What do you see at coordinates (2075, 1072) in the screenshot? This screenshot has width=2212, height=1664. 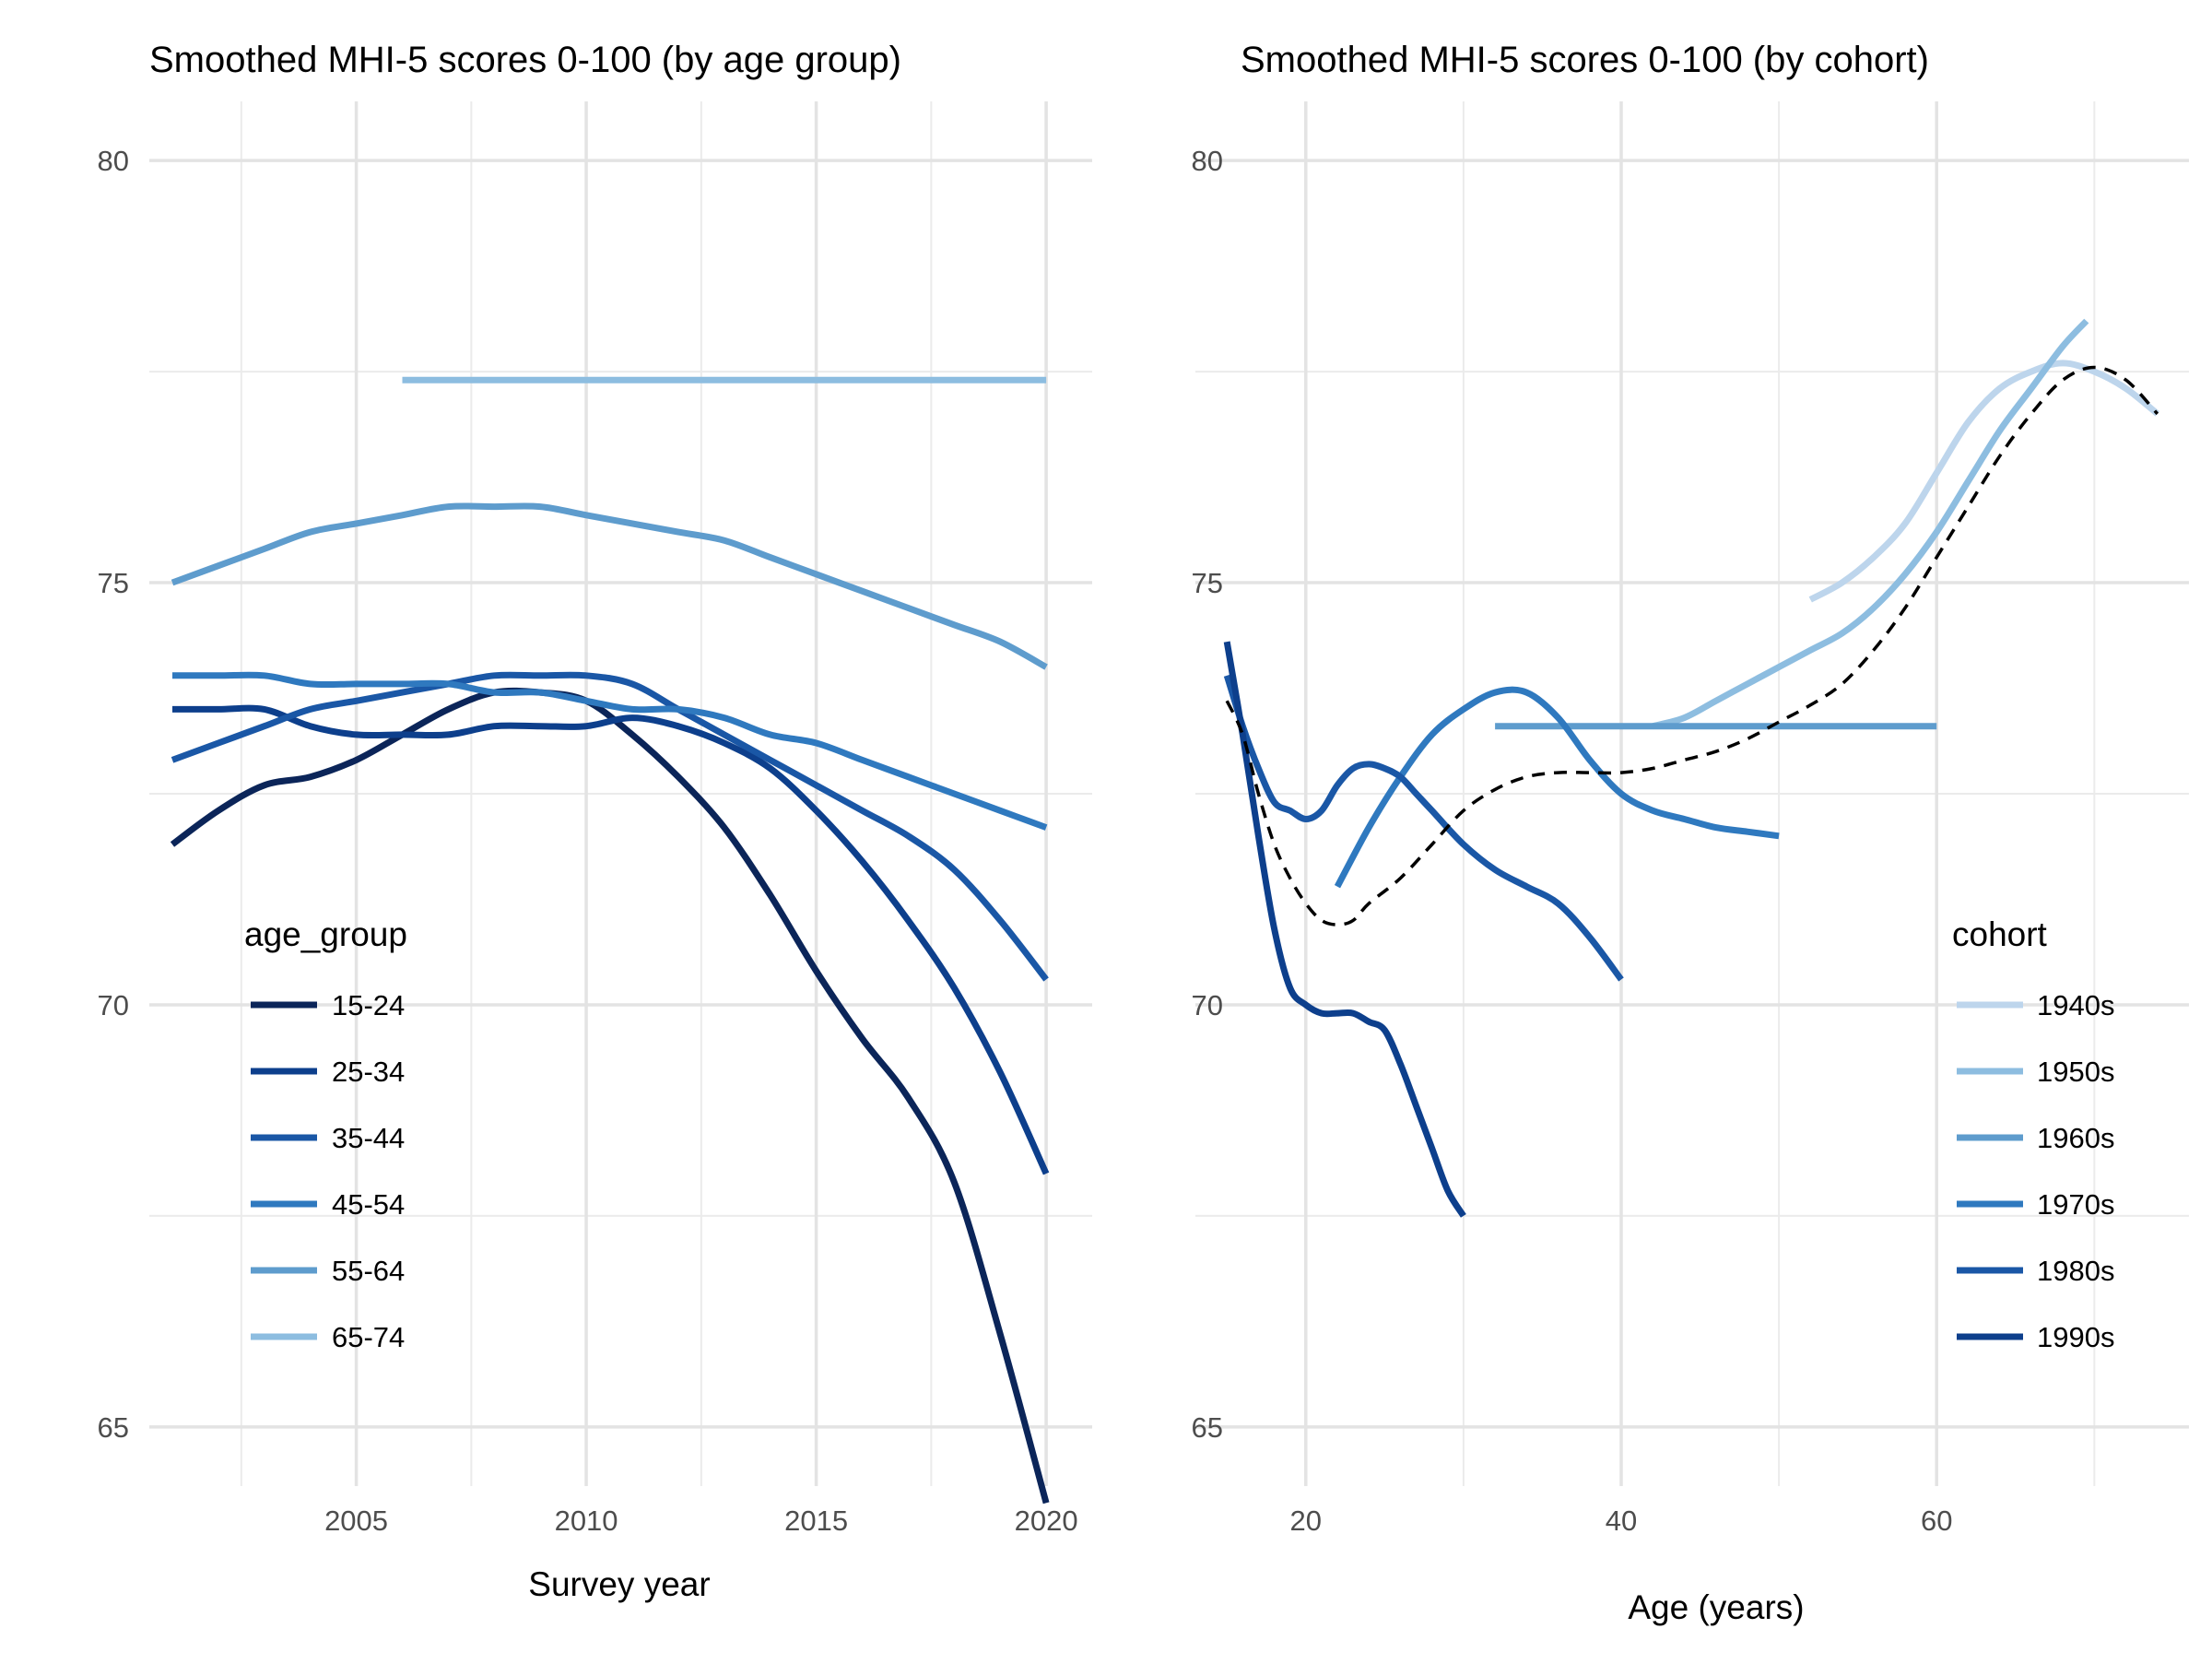 I see `legend-label: 1950s` at bounding box center [2075, 1072].